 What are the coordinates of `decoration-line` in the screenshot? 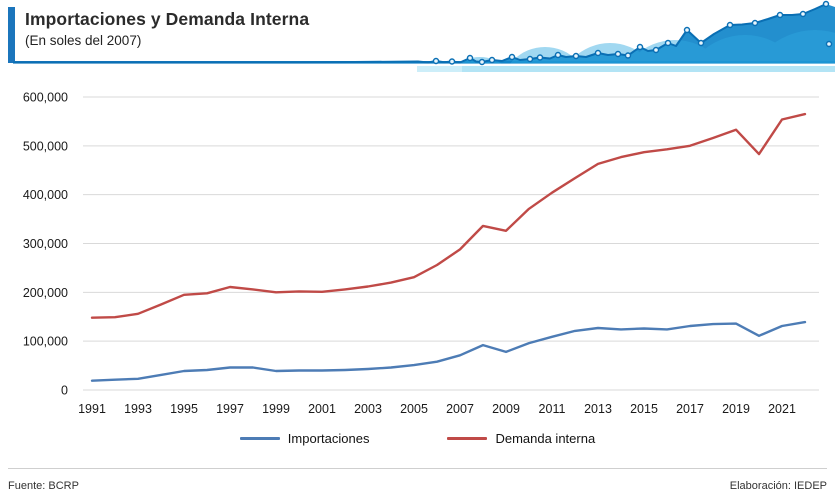 It's located at (420, 33).